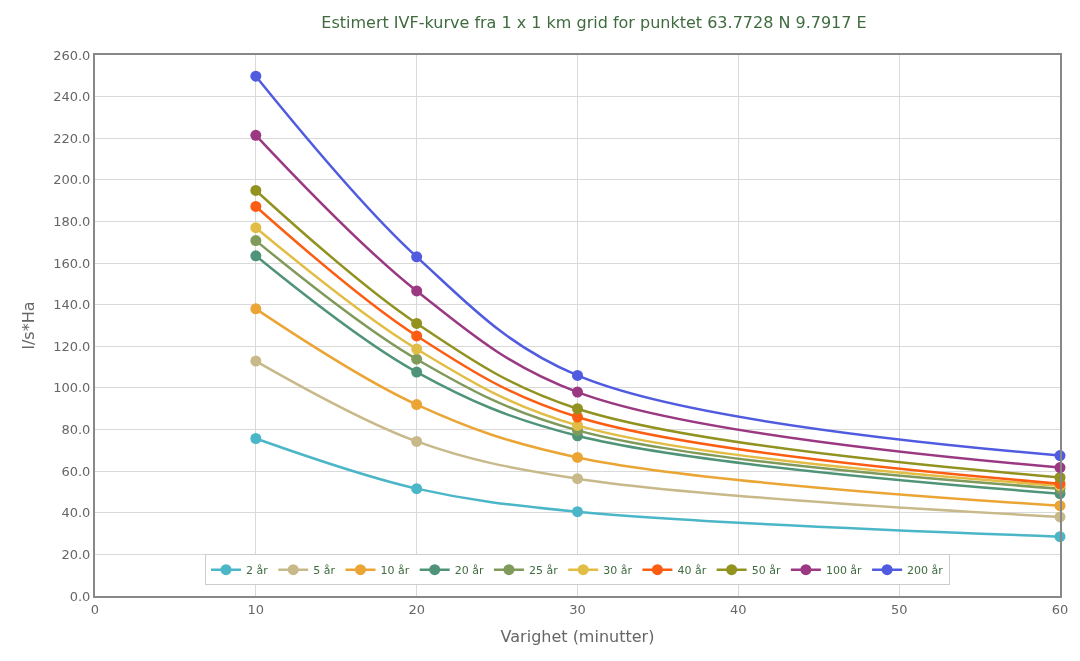 The width and height of the screenshot is (1080, 661). What do you see at coordinates (72, 388) in the screenshot?
I see `y-tick-label: 100.0` at bounding box center [72, 388].